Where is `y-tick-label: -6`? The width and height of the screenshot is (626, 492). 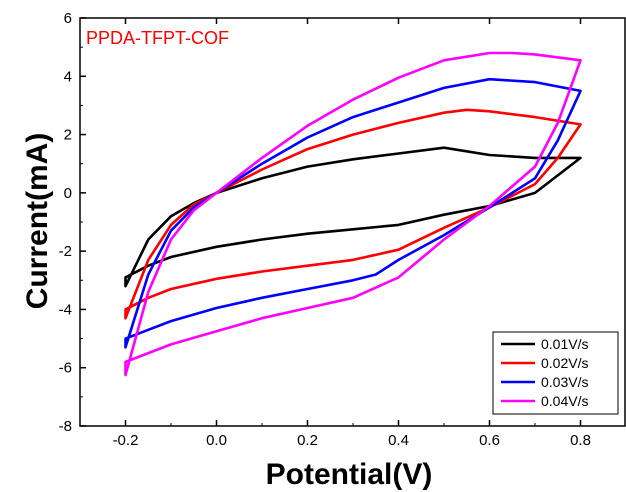 y-tick-label: -6 is located at coordinates (65, 368).